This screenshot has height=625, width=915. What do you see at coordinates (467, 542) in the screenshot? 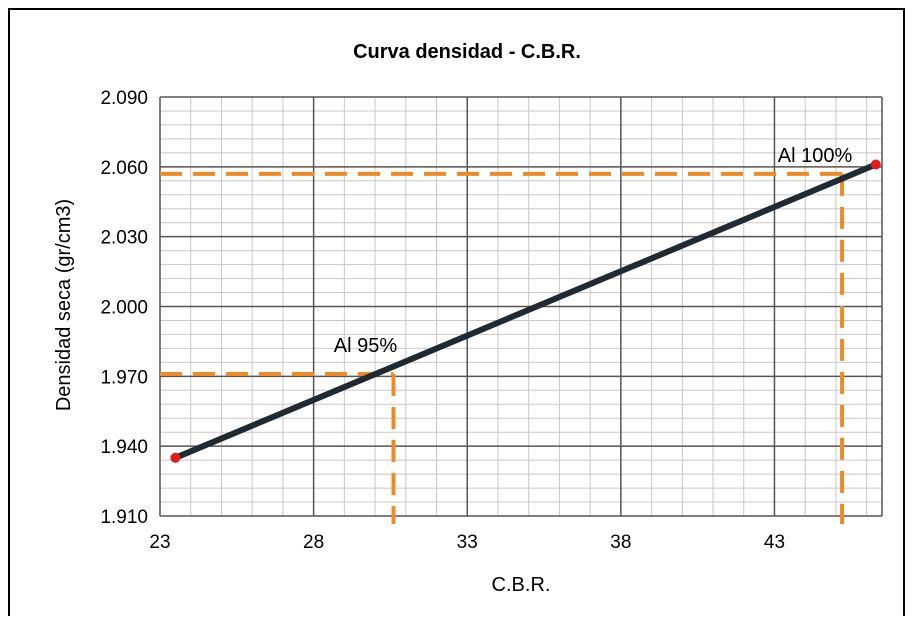
I see `x-tick-label: 33` at bounding box center [467, 542].